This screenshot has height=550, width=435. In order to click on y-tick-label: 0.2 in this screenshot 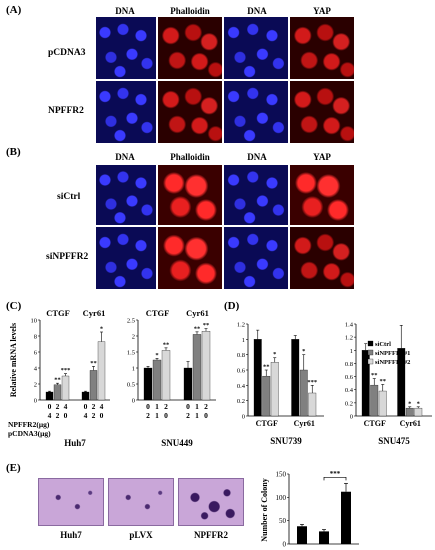, I will do `click(241, 401)`.